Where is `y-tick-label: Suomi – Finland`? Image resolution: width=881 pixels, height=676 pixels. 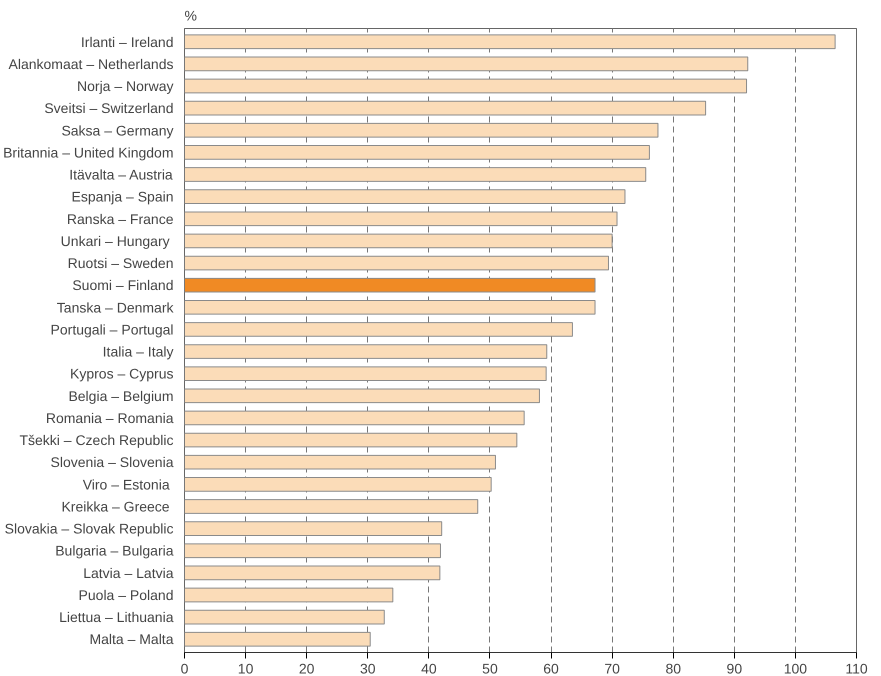
y-tick-label: Suomi – Finland is located at coordinates (123, 285).